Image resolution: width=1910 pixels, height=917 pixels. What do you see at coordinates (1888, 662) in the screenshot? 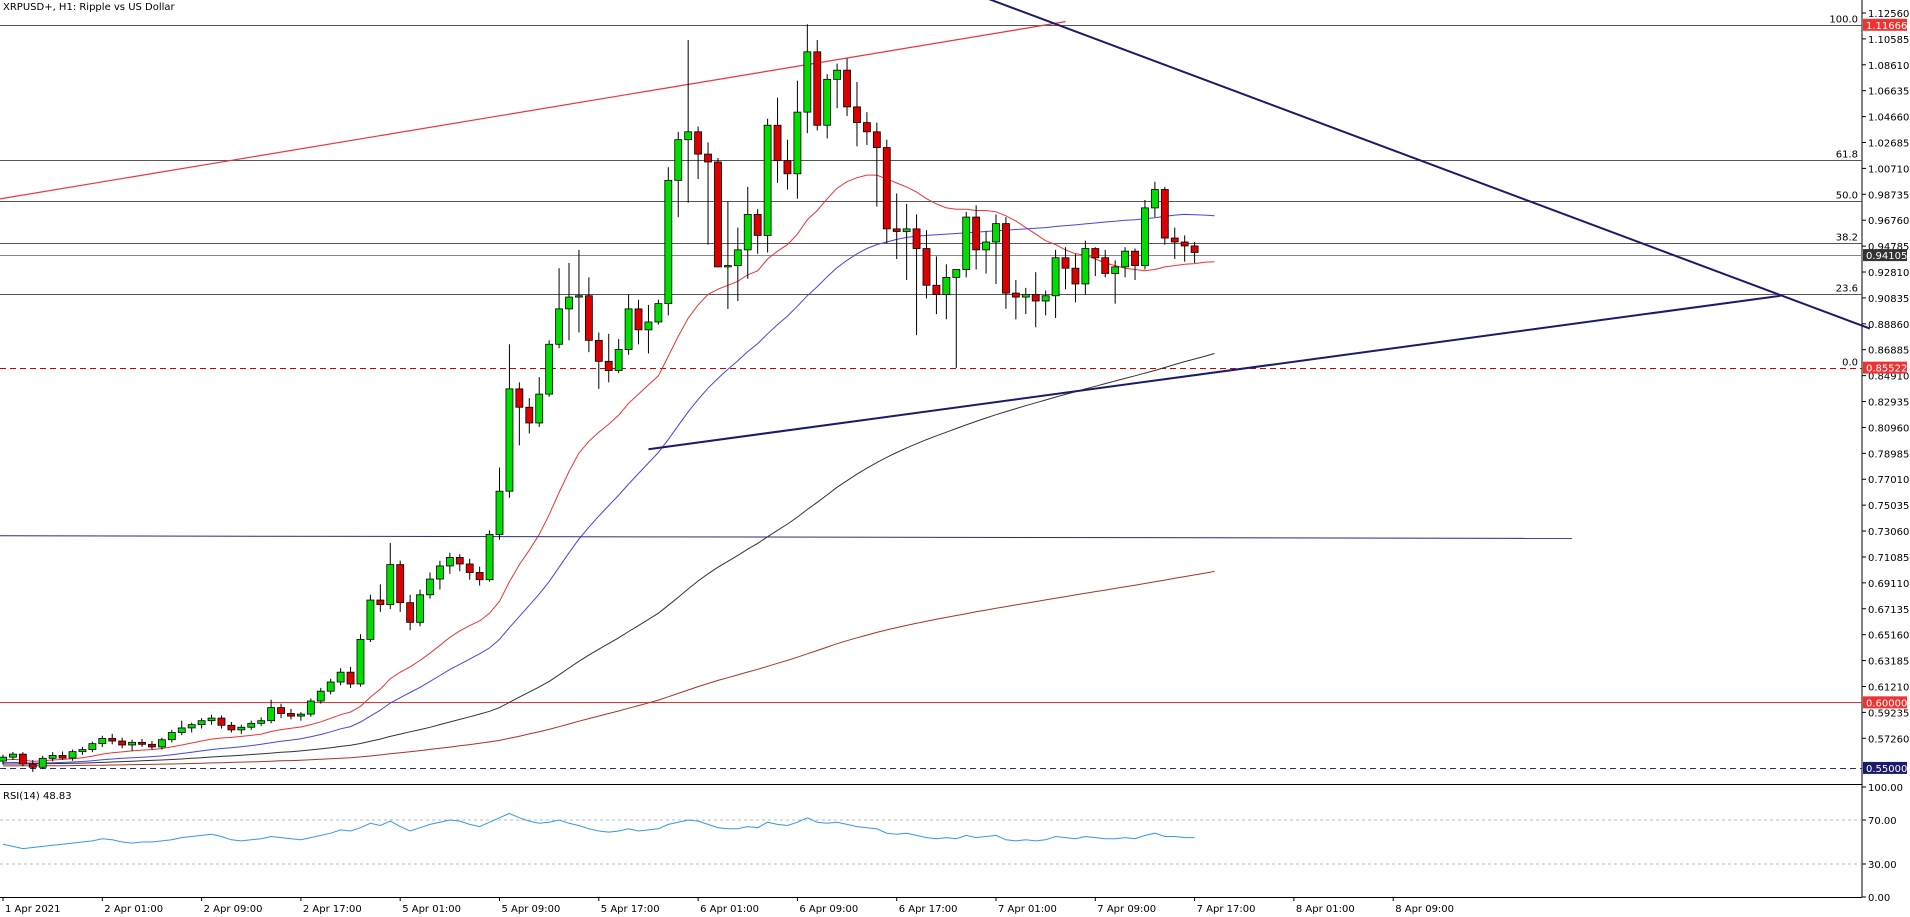
I see `price-tick-label: 0.63185` at bounding box center [1888, 662].